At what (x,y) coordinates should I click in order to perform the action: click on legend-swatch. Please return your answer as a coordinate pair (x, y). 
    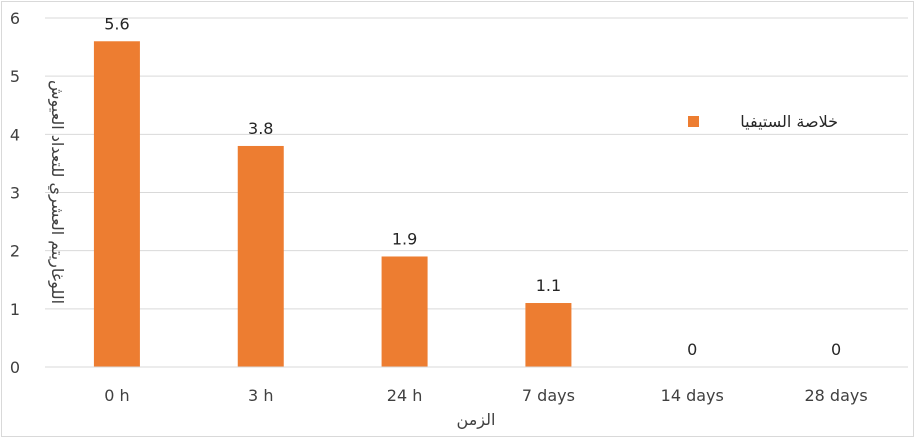
    Looking at the image, I should click on (693, 121).